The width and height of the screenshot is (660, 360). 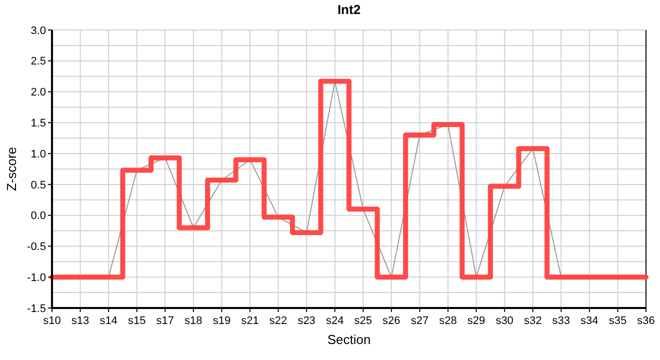 What do you see at coordinates (52, 321) in the screenshot?
I see `x-tick-label: s10` at bounding box center [52, 321].